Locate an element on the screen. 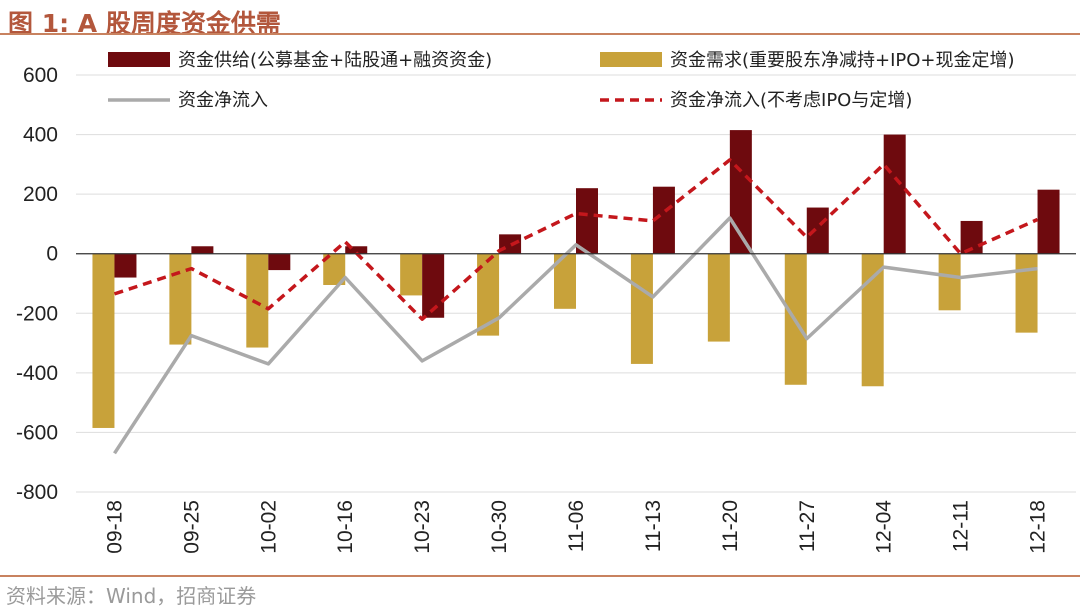 The image size is (1080, 609). x-tick-label: 11-20 is located at coordinates (730, 526).